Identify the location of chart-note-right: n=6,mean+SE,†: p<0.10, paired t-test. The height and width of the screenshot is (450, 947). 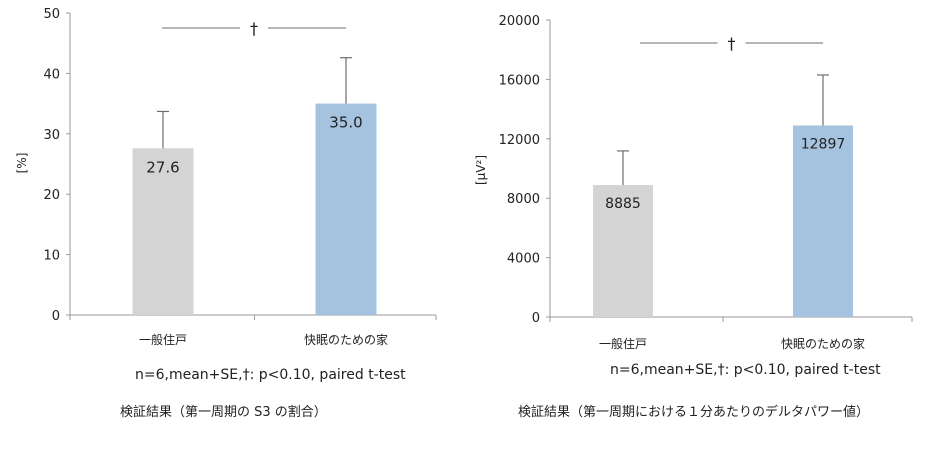
(745, 370).